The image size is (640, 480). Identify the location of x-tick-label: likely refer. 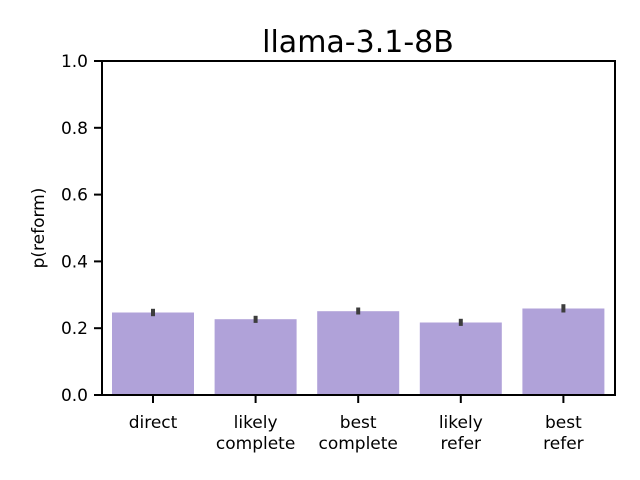
(461, 433).